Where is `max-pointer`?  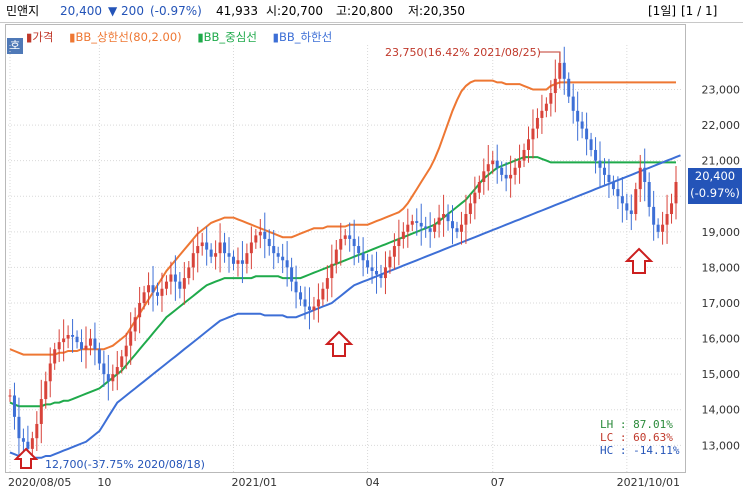
max-pointer is located at coordinates (550, 56).